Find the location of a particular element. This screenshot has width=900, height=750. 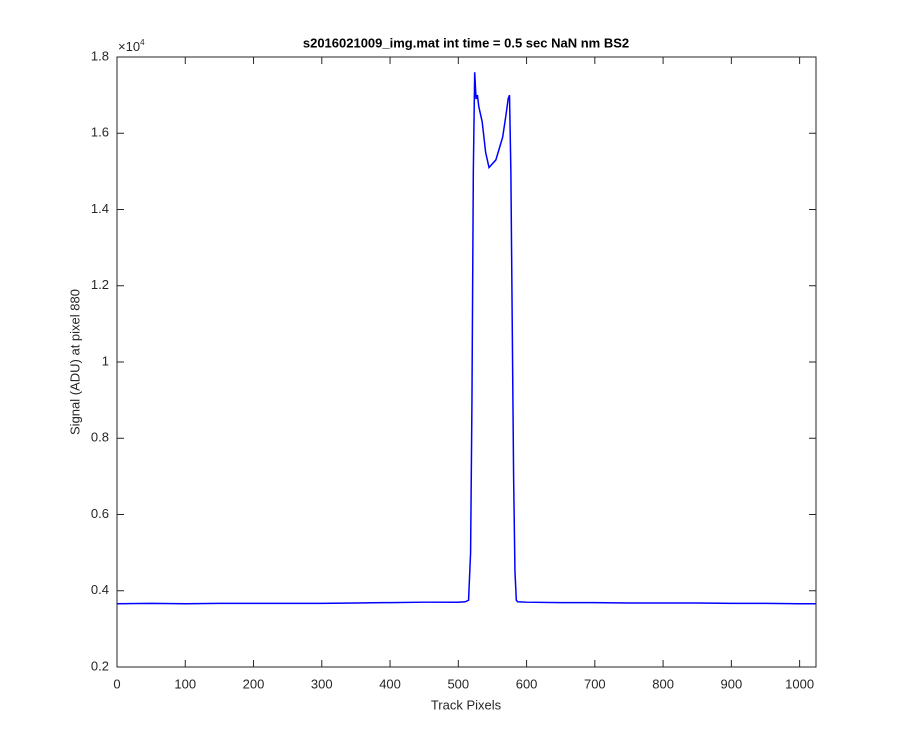

x-tick-label: 500 is located at coordinates (458, 683).